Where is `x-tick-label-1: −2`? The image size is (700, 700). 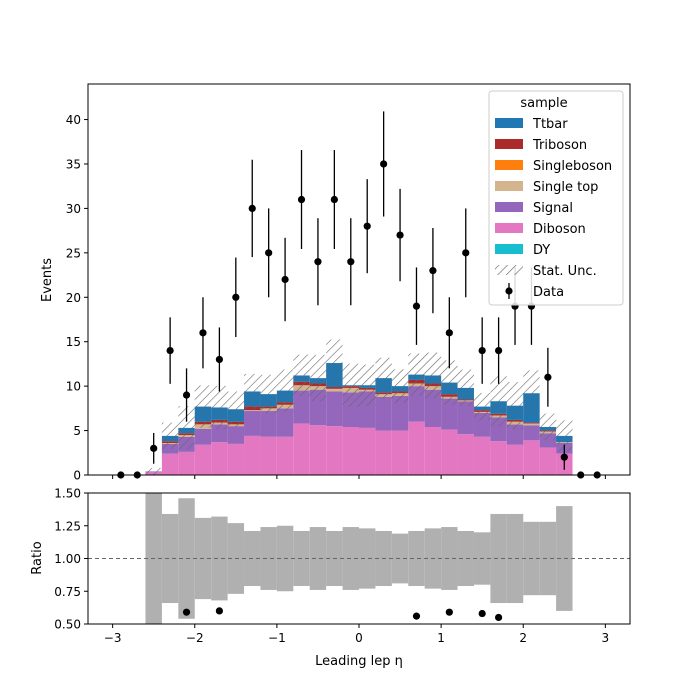 x-tick-label-1: −2 is located at coordinates (195, 638).